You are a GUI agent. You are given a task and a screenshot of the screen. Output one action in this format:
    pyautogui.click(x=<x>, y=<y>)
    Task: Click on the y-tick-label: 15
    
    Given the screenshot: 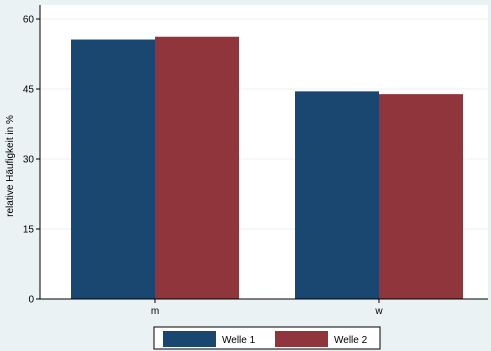 What is the action you would take?
    pyautogui.click(x=29, y=230)
    